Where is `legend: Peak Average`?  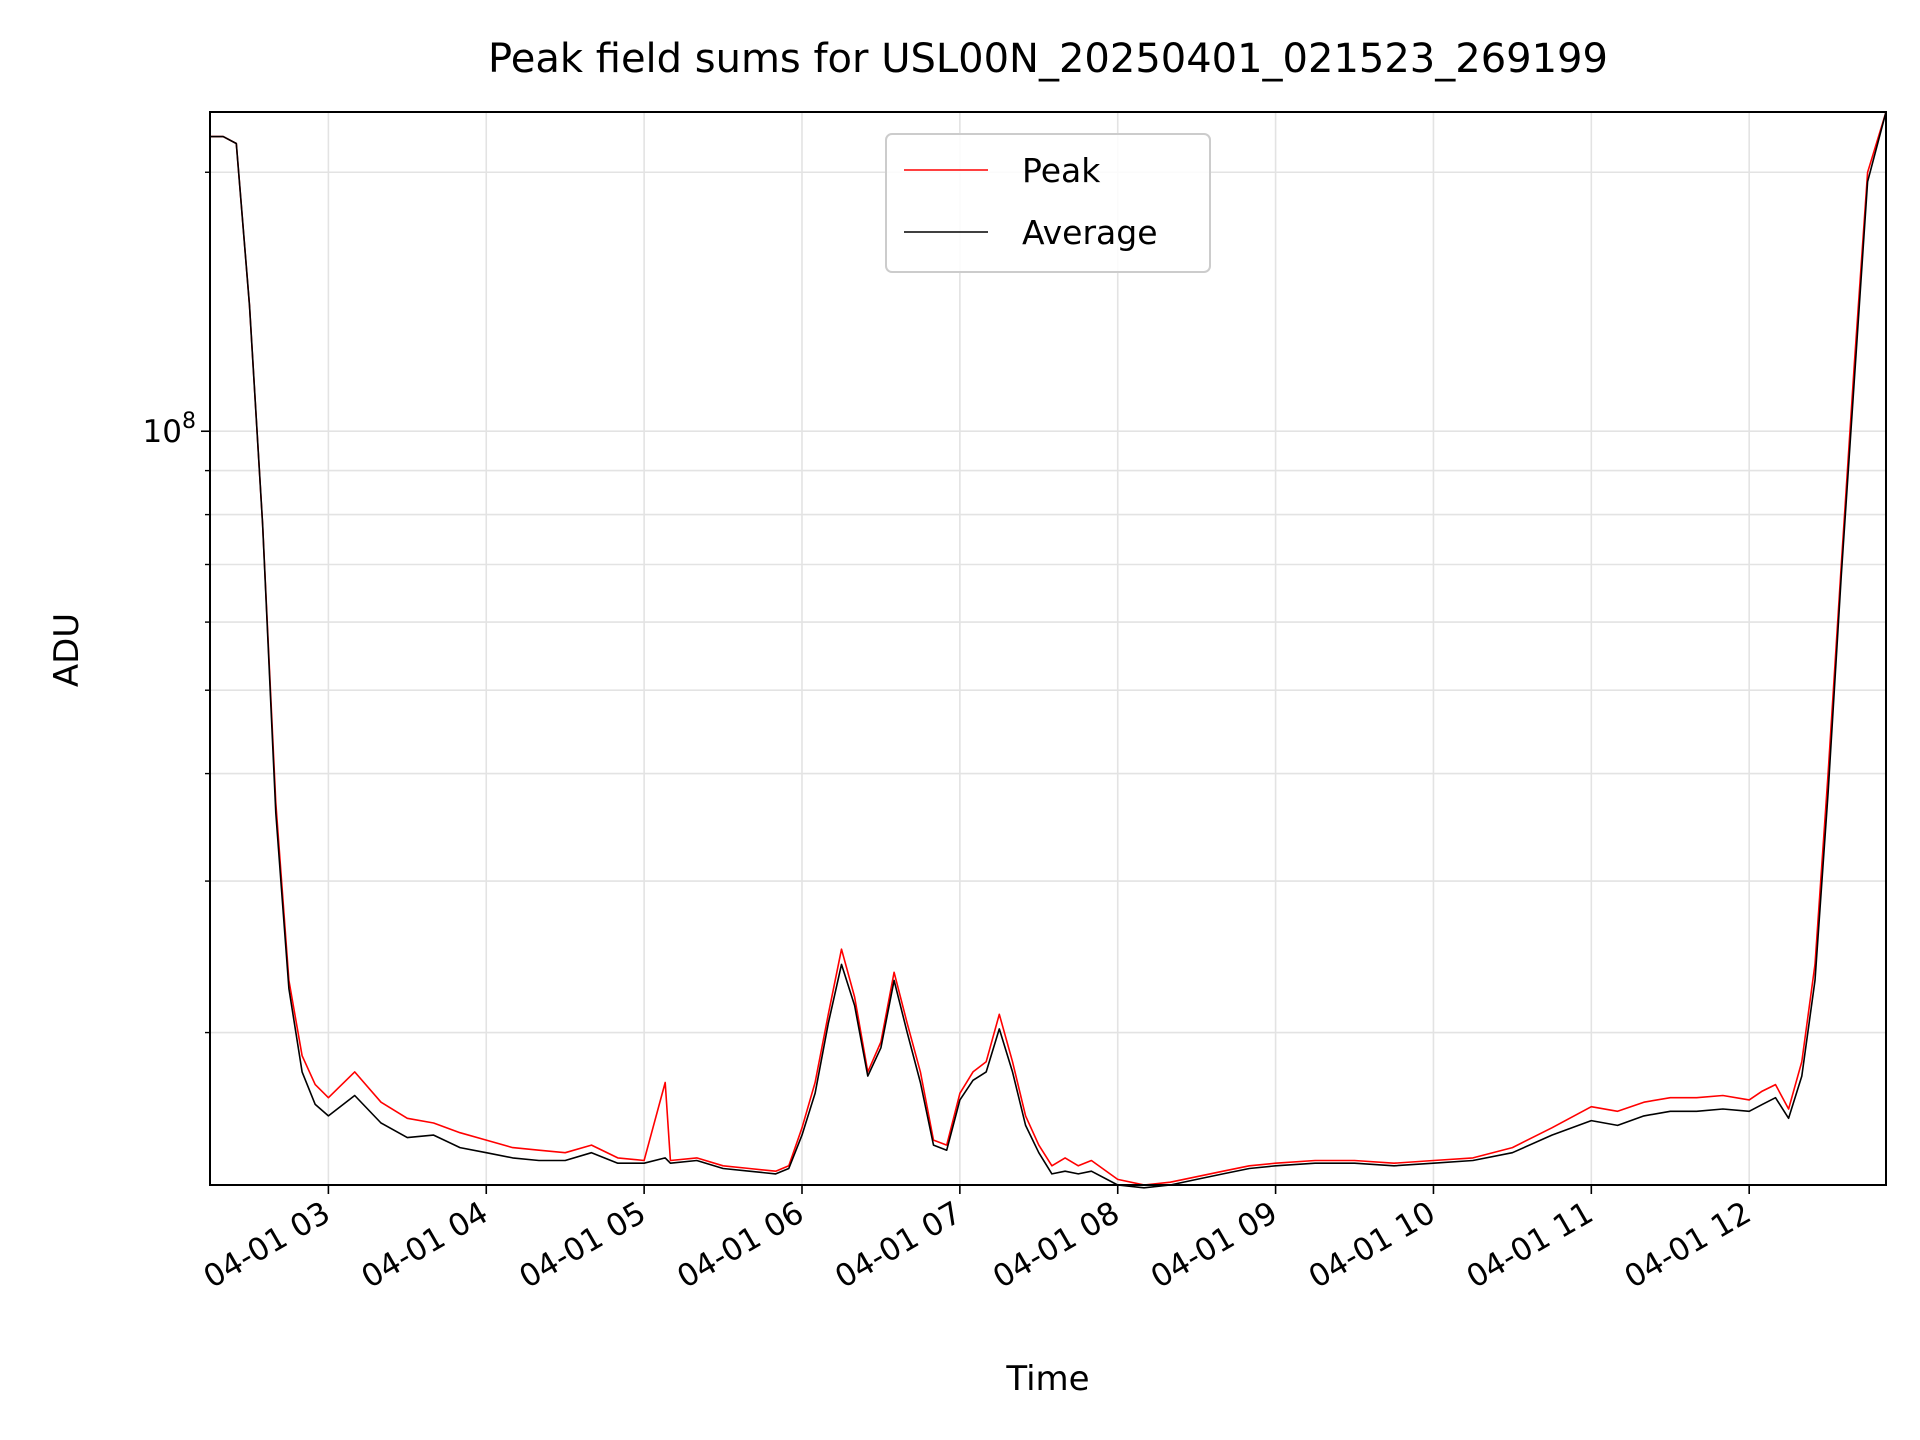
legend: Peak Average is located at coordinates (1048, 203).